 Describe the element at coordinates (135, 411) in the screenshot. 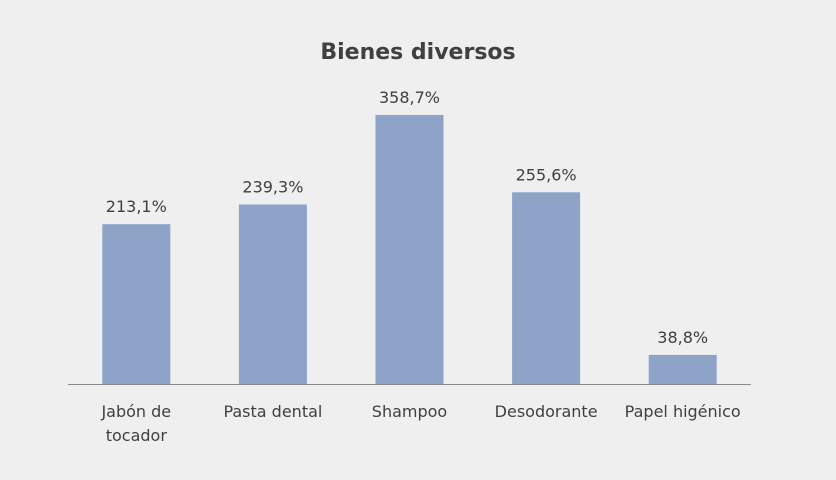

I see `category-label-0-line-0: Jabón de` at that location.